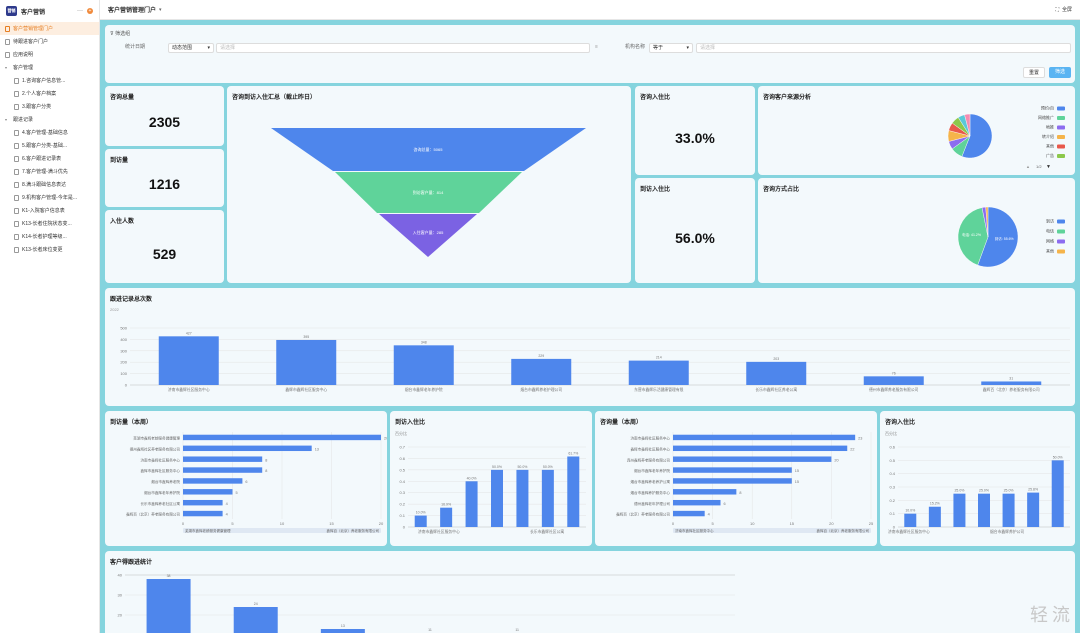  I want to click on y-tick-label: 0.3, so click(892, 487).